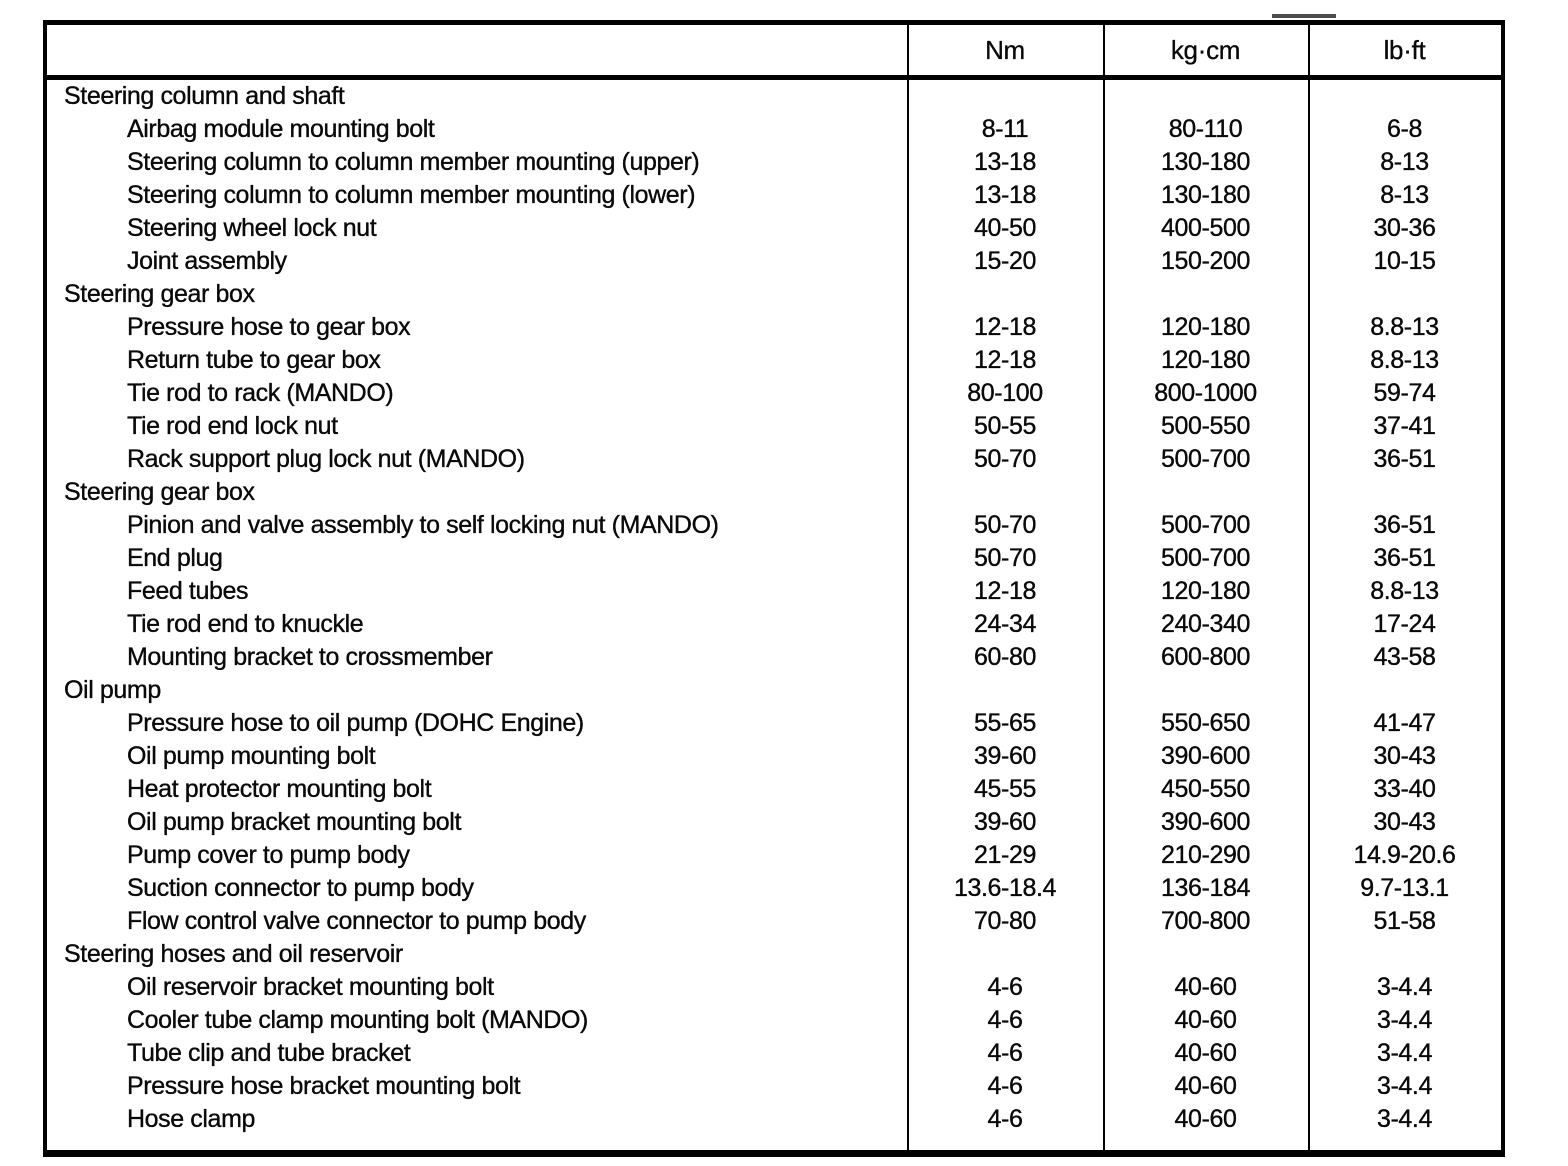 The image size is (1568, 1166). I want to click on scan-artifact, so click(1304, 16).